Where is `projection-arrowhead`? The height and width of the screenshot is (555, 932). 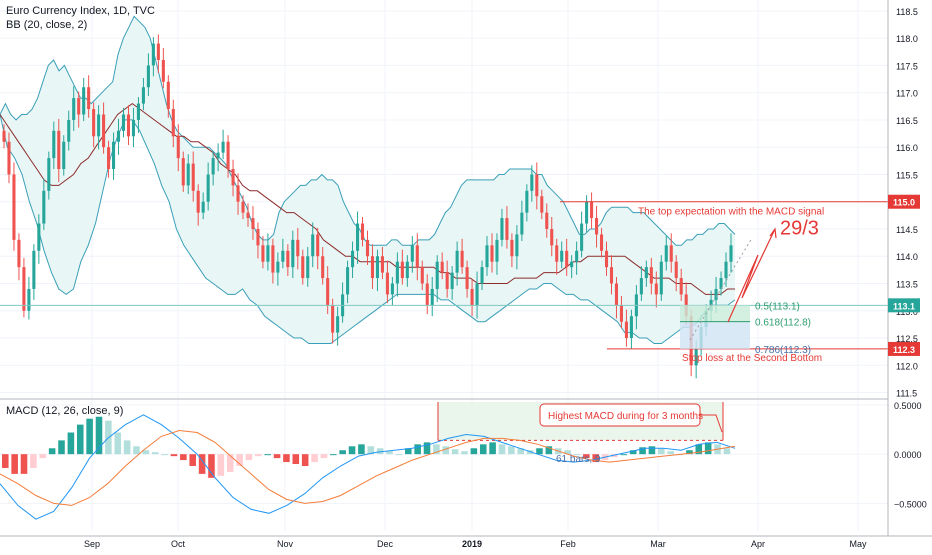 projection-arrowhead is located at coordinates (773, 233).